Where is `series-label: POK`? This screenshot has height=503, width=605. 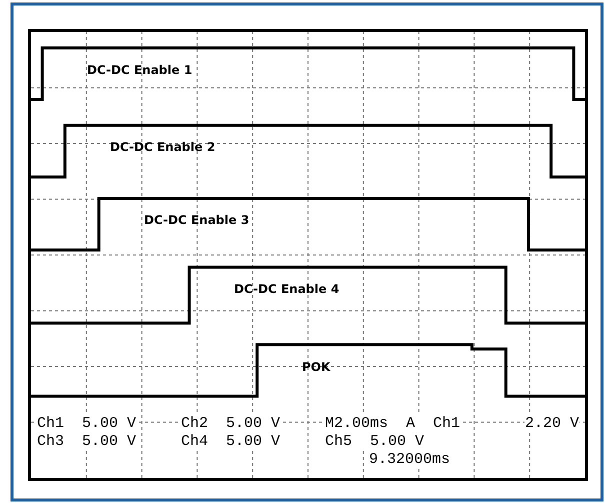
series-label: POK is located at coordinates (316, 367).